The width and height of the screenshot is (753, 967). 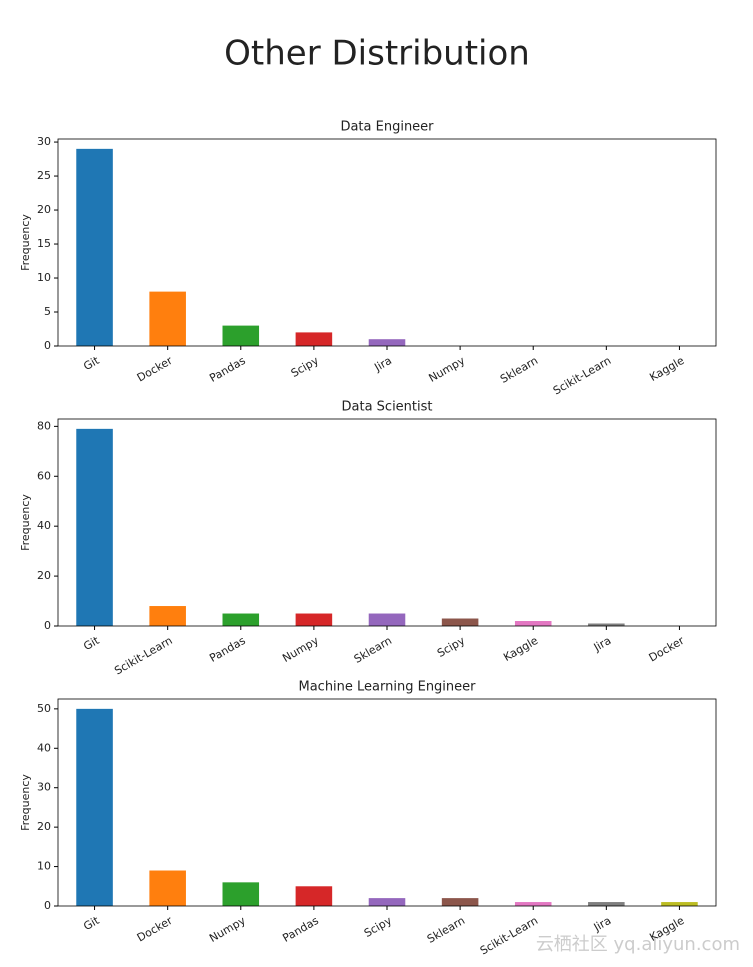 I want to click on y-tick-label: 60, so click(x=44, y=475).